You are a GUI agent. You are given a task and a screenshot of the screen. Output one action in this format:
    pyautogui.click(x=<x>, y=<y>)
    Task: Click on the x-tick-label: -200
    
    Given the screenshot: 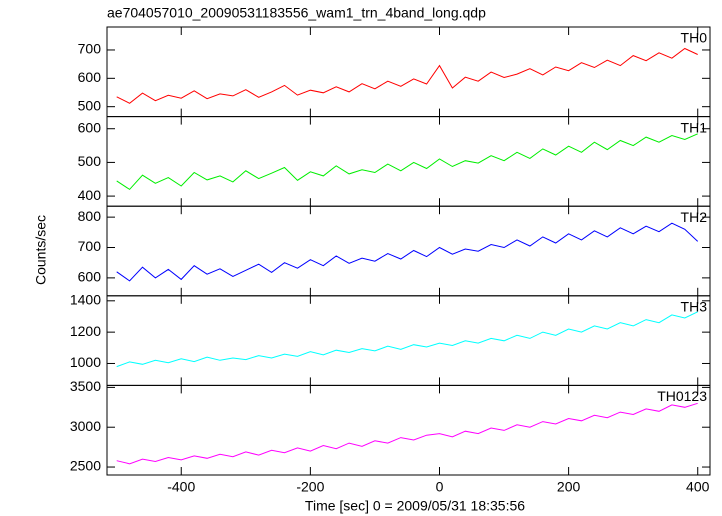 What is the action you would take?
    pyautogui.click(x=310, y=487)
    